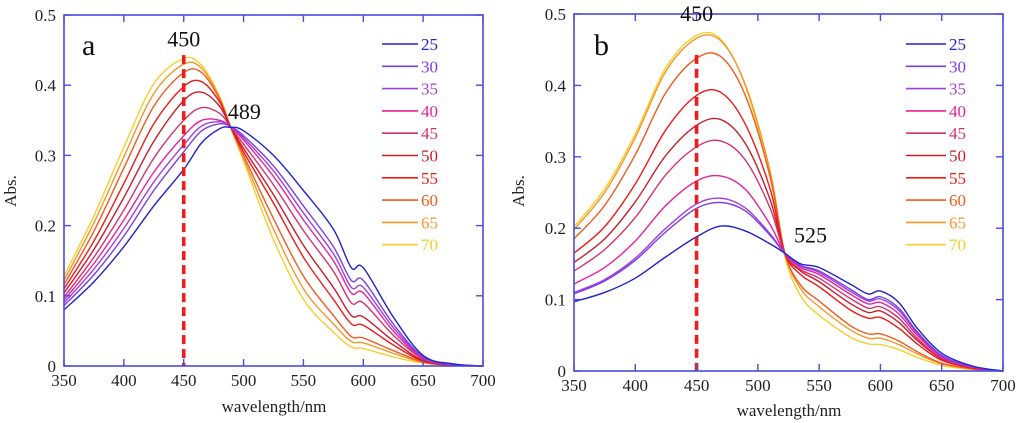 This screenshot has height=423, width=1024. Describe the element at coordinates (244, 111) in the screenshot. I see `annotation-489: 489` at that location.